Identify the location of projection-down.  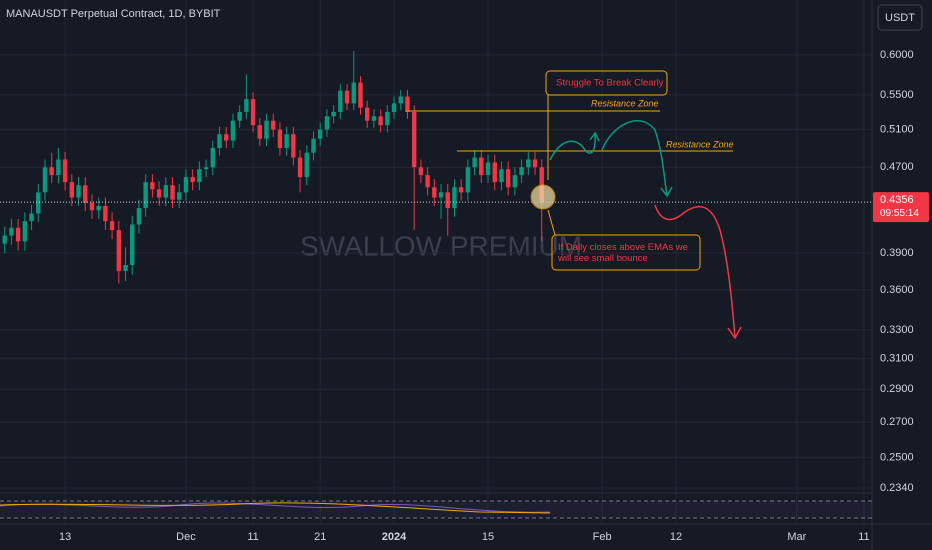
(698, 272).